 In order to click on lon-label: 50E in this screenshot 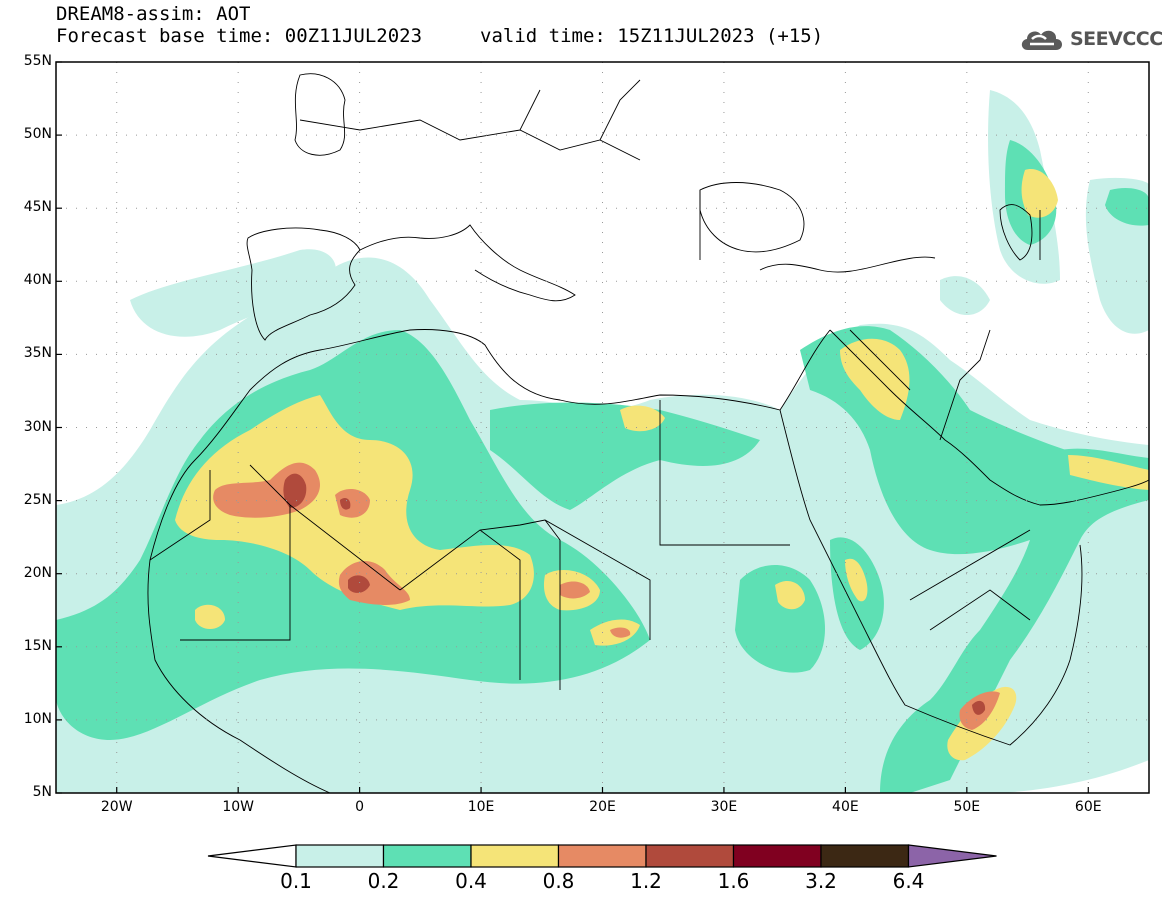, I will do `click(967, 807)`.